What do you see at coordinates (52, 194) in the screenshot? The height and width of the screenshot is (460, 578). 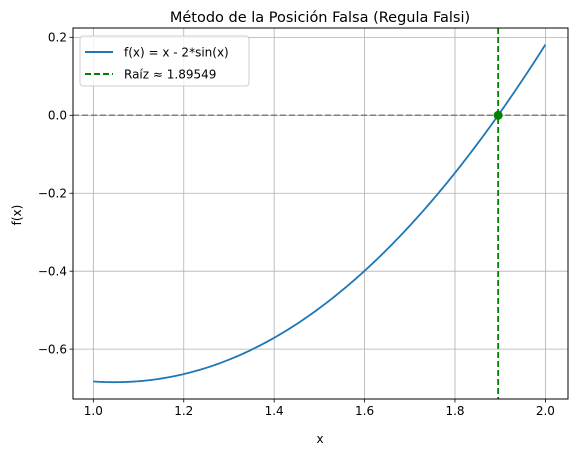 I see `y-tick-label: −0.2` at bounding box center [52, 194].